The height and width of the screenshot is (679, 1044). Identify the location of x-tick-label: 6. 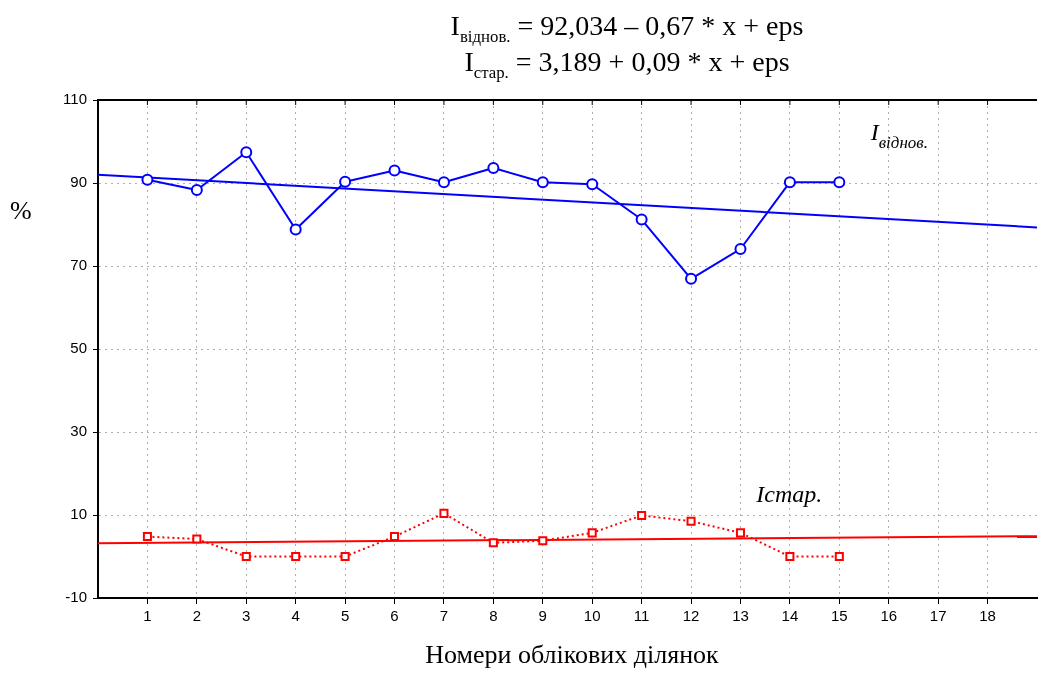
(394, 616).